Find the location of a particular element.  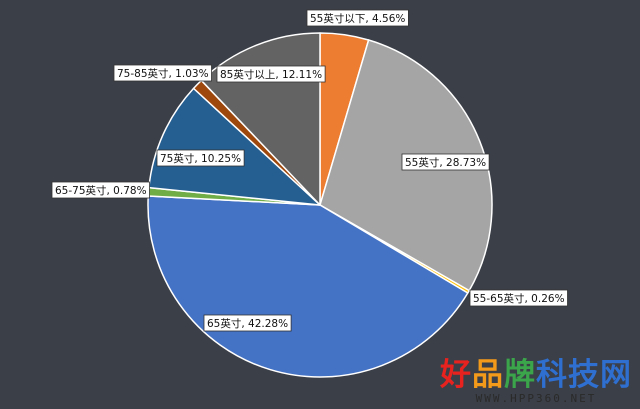

slice-label: 55英寸, 28.73% is located at coordinates (445, 162).